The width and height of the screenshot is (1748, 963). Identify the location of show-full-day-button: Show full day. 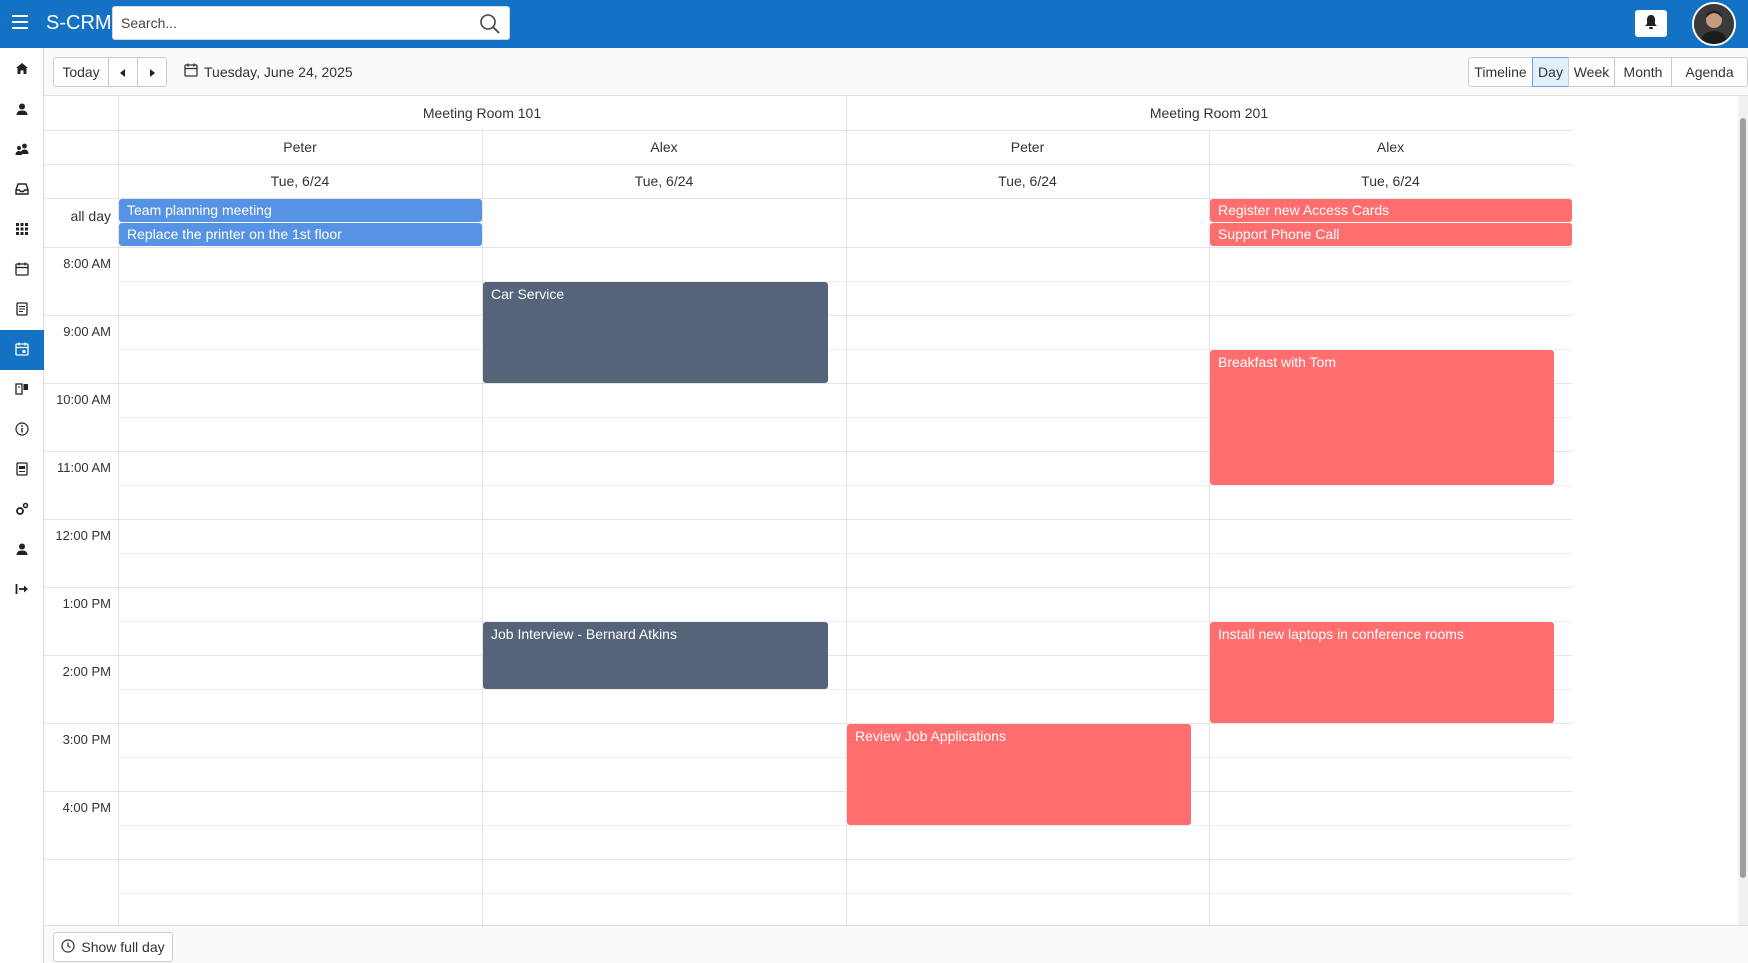
(113, 947).